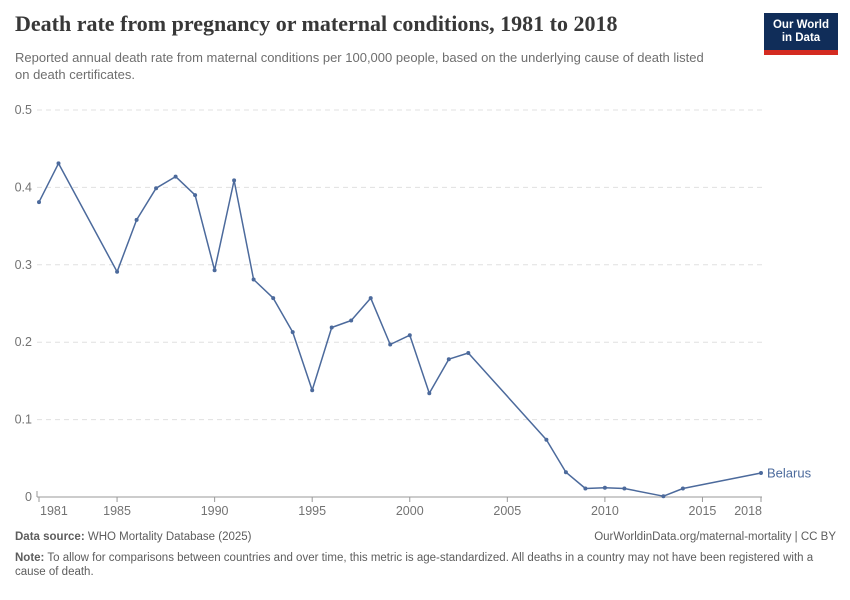  I want to click on x-tick-label: 1995, so click(312, 511).